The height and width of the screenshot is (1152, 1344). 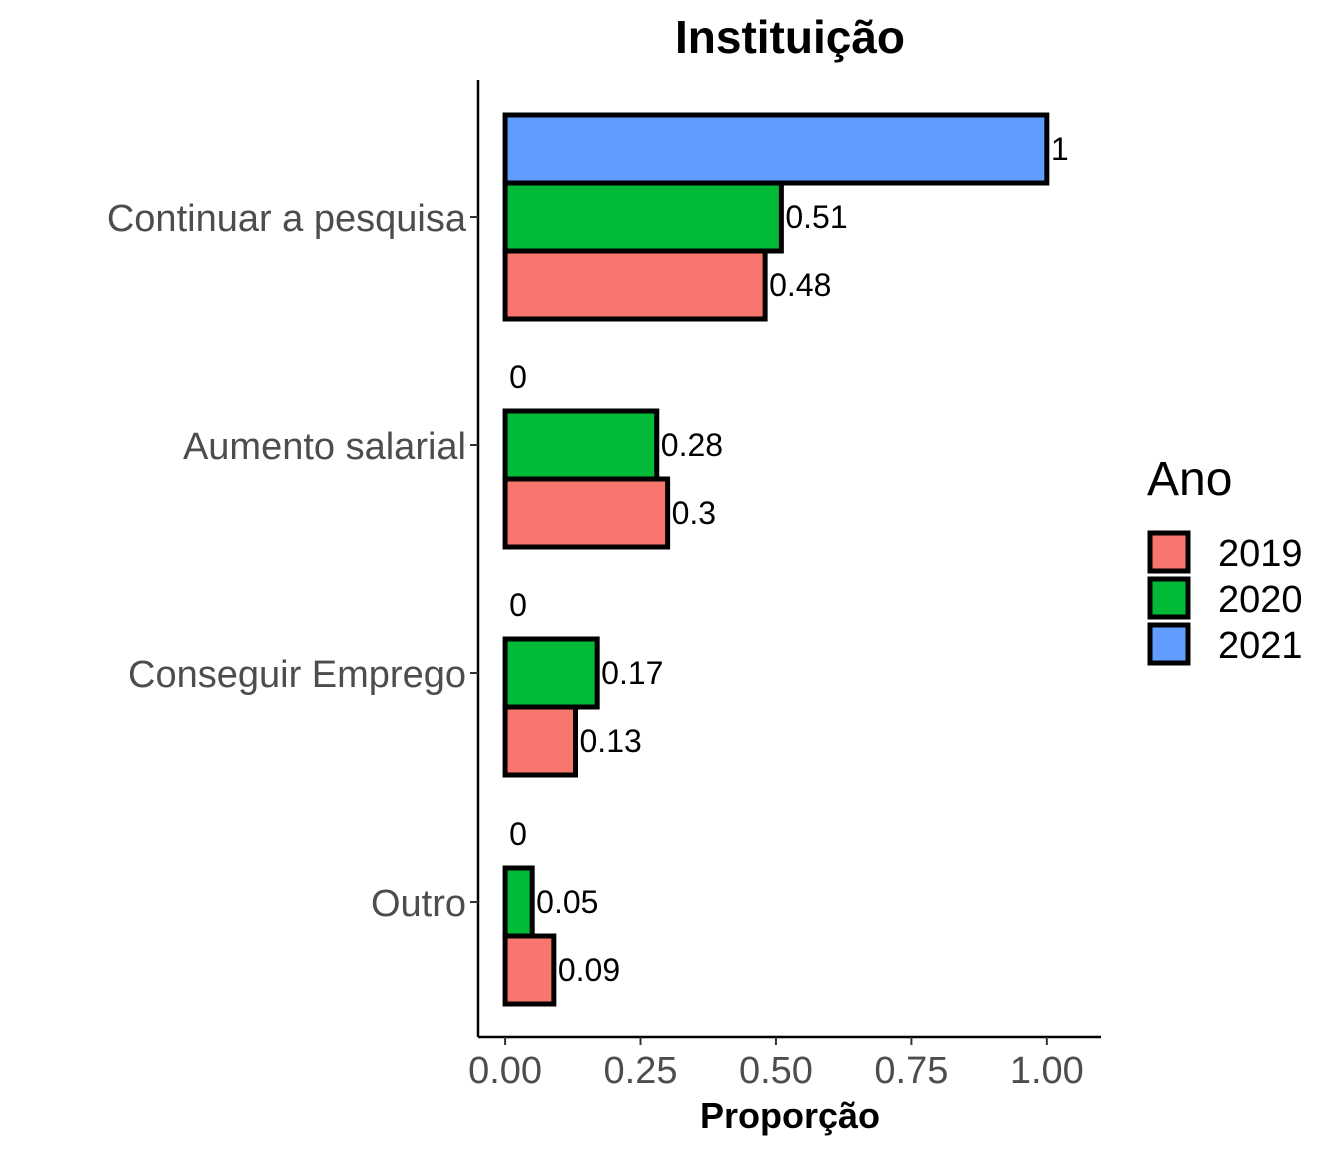 I want to click on x-tick-label: 0.00, so click(x=505, y=1071).